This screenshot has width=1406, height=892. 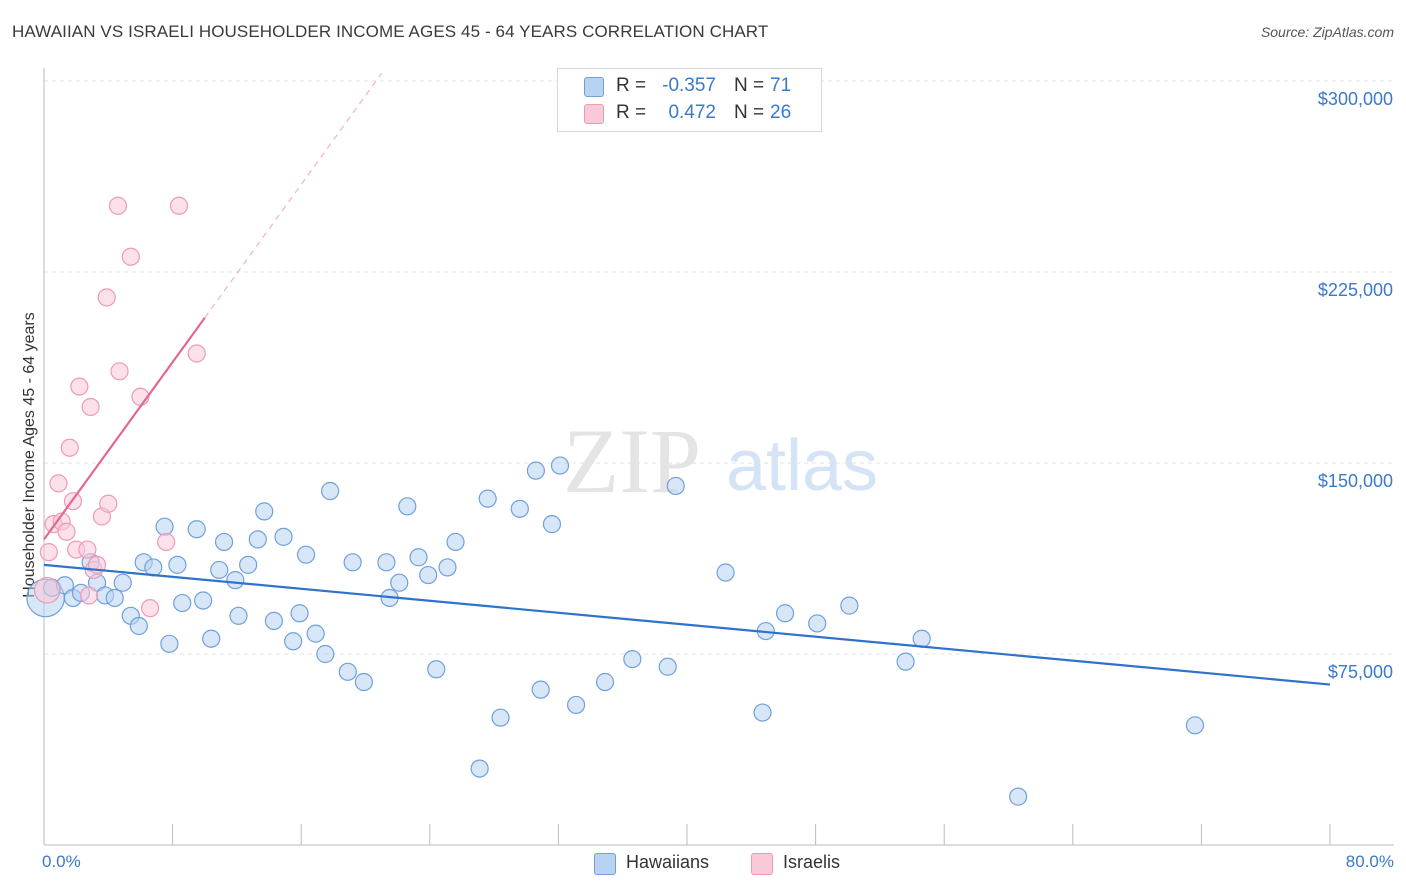 I want to click on trend-line-hawaiians, so click(x=687, y=624).